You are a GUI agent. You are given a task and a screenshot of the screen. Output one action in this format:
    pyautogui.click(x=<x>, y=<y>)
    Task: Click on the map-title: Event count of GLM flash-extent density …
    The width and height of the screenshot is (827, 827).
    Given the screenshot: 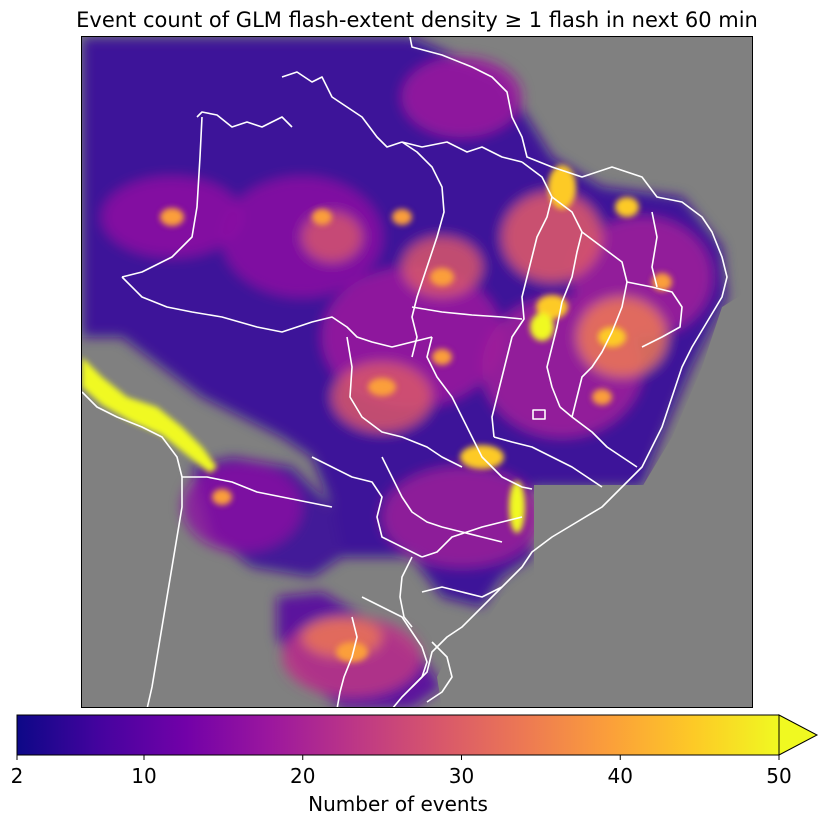 What is the action you would take?
    pyautogui.click(x=417, y=20)
    